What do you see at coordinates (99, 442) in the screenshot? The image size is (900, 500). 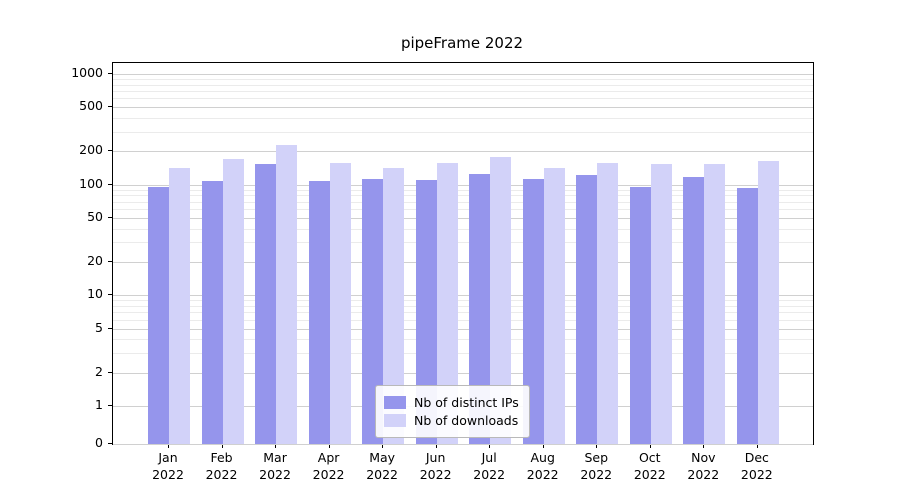 I see `y-tick-label: 0` at bounding box center [99, 442].